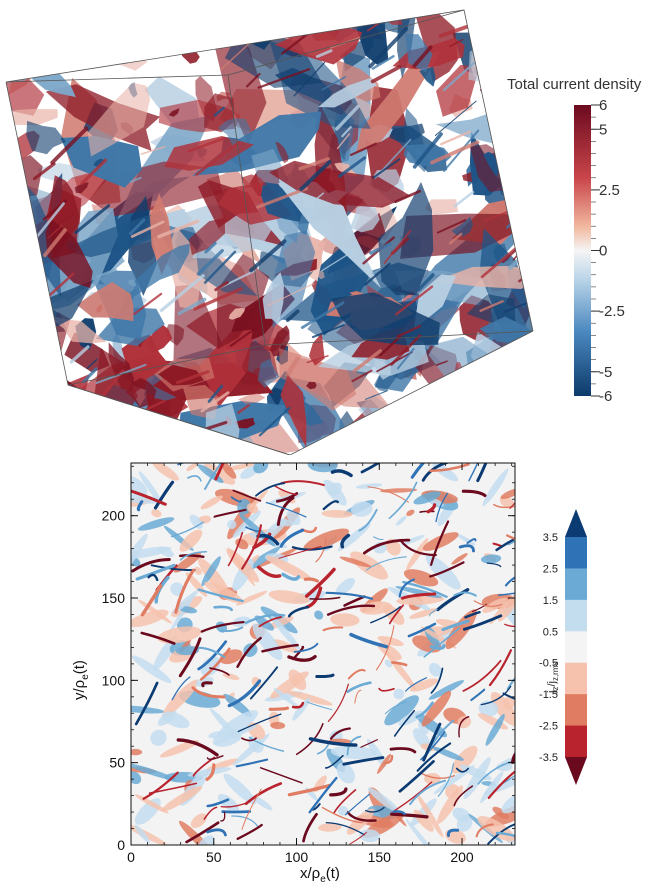  Describe the element at coordinates (582, 250) in the screenshot. I see `colorbar-gradient` at that location.